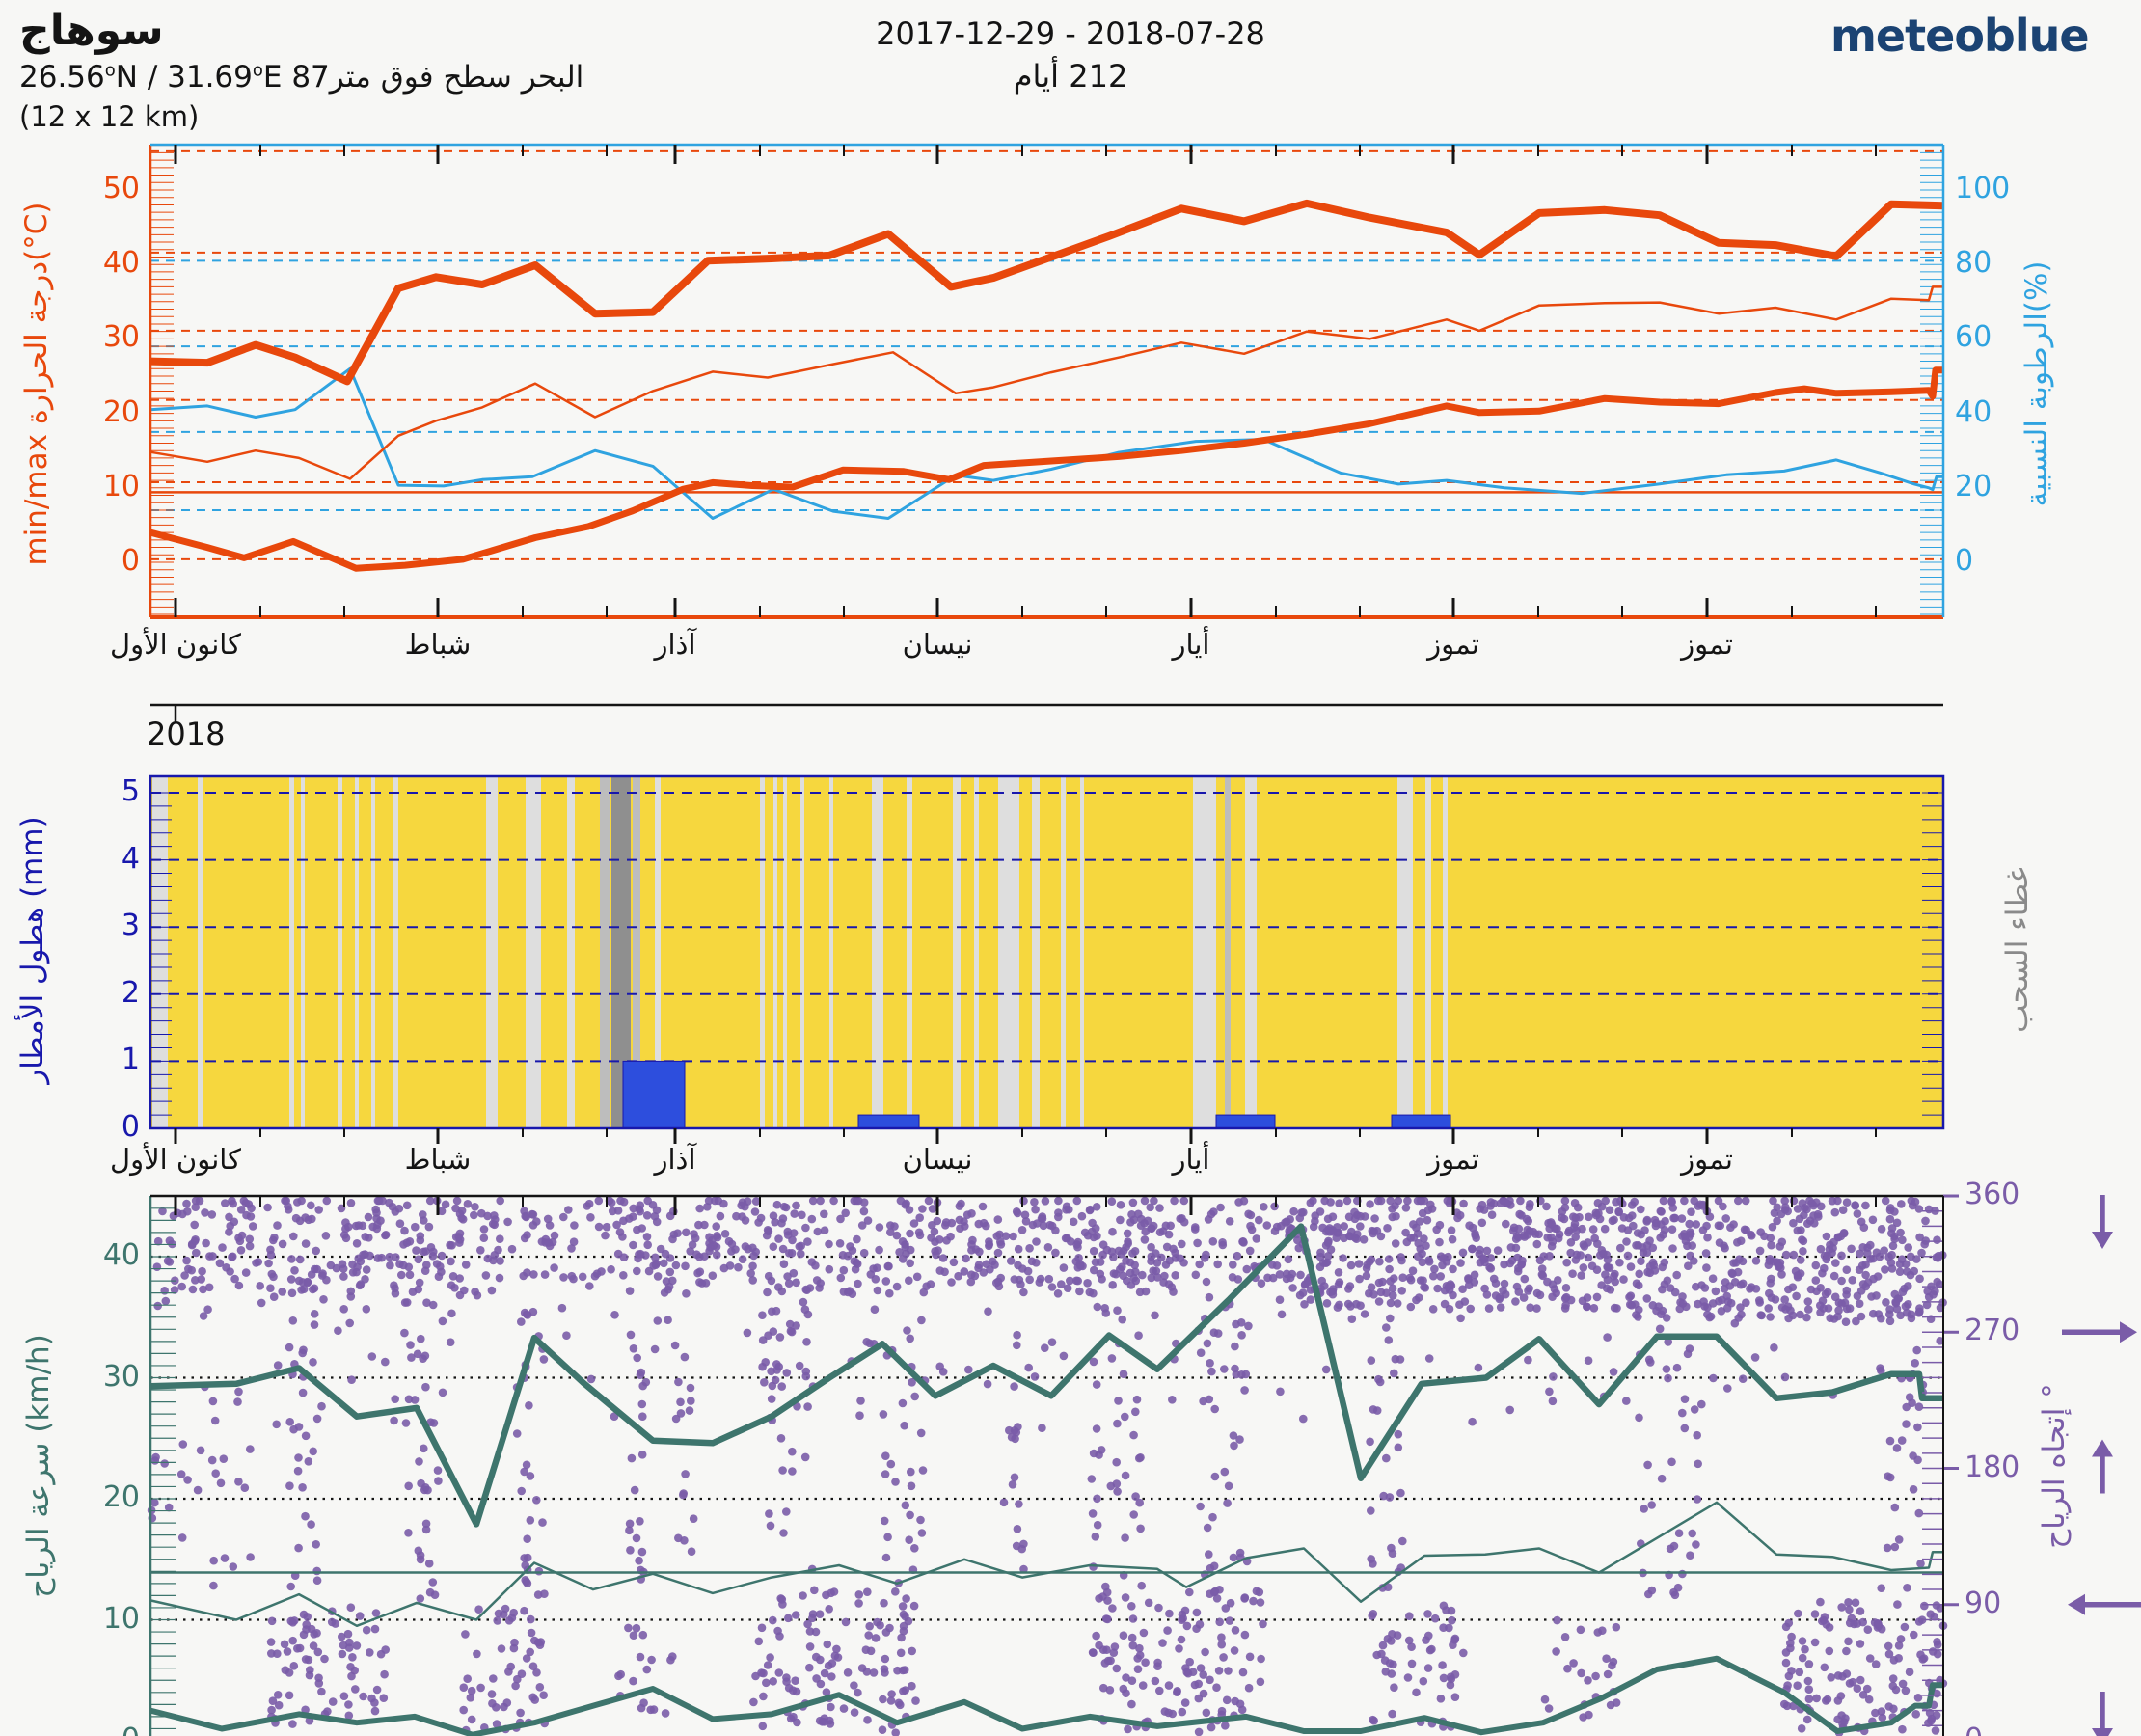 The height and width of the screenshot is (1736, 2141). What do you see at coordinates (130, 1127) in the screenshot?
I see `precipitation-ytick-label: 0` at bounding box center [130, 1127].